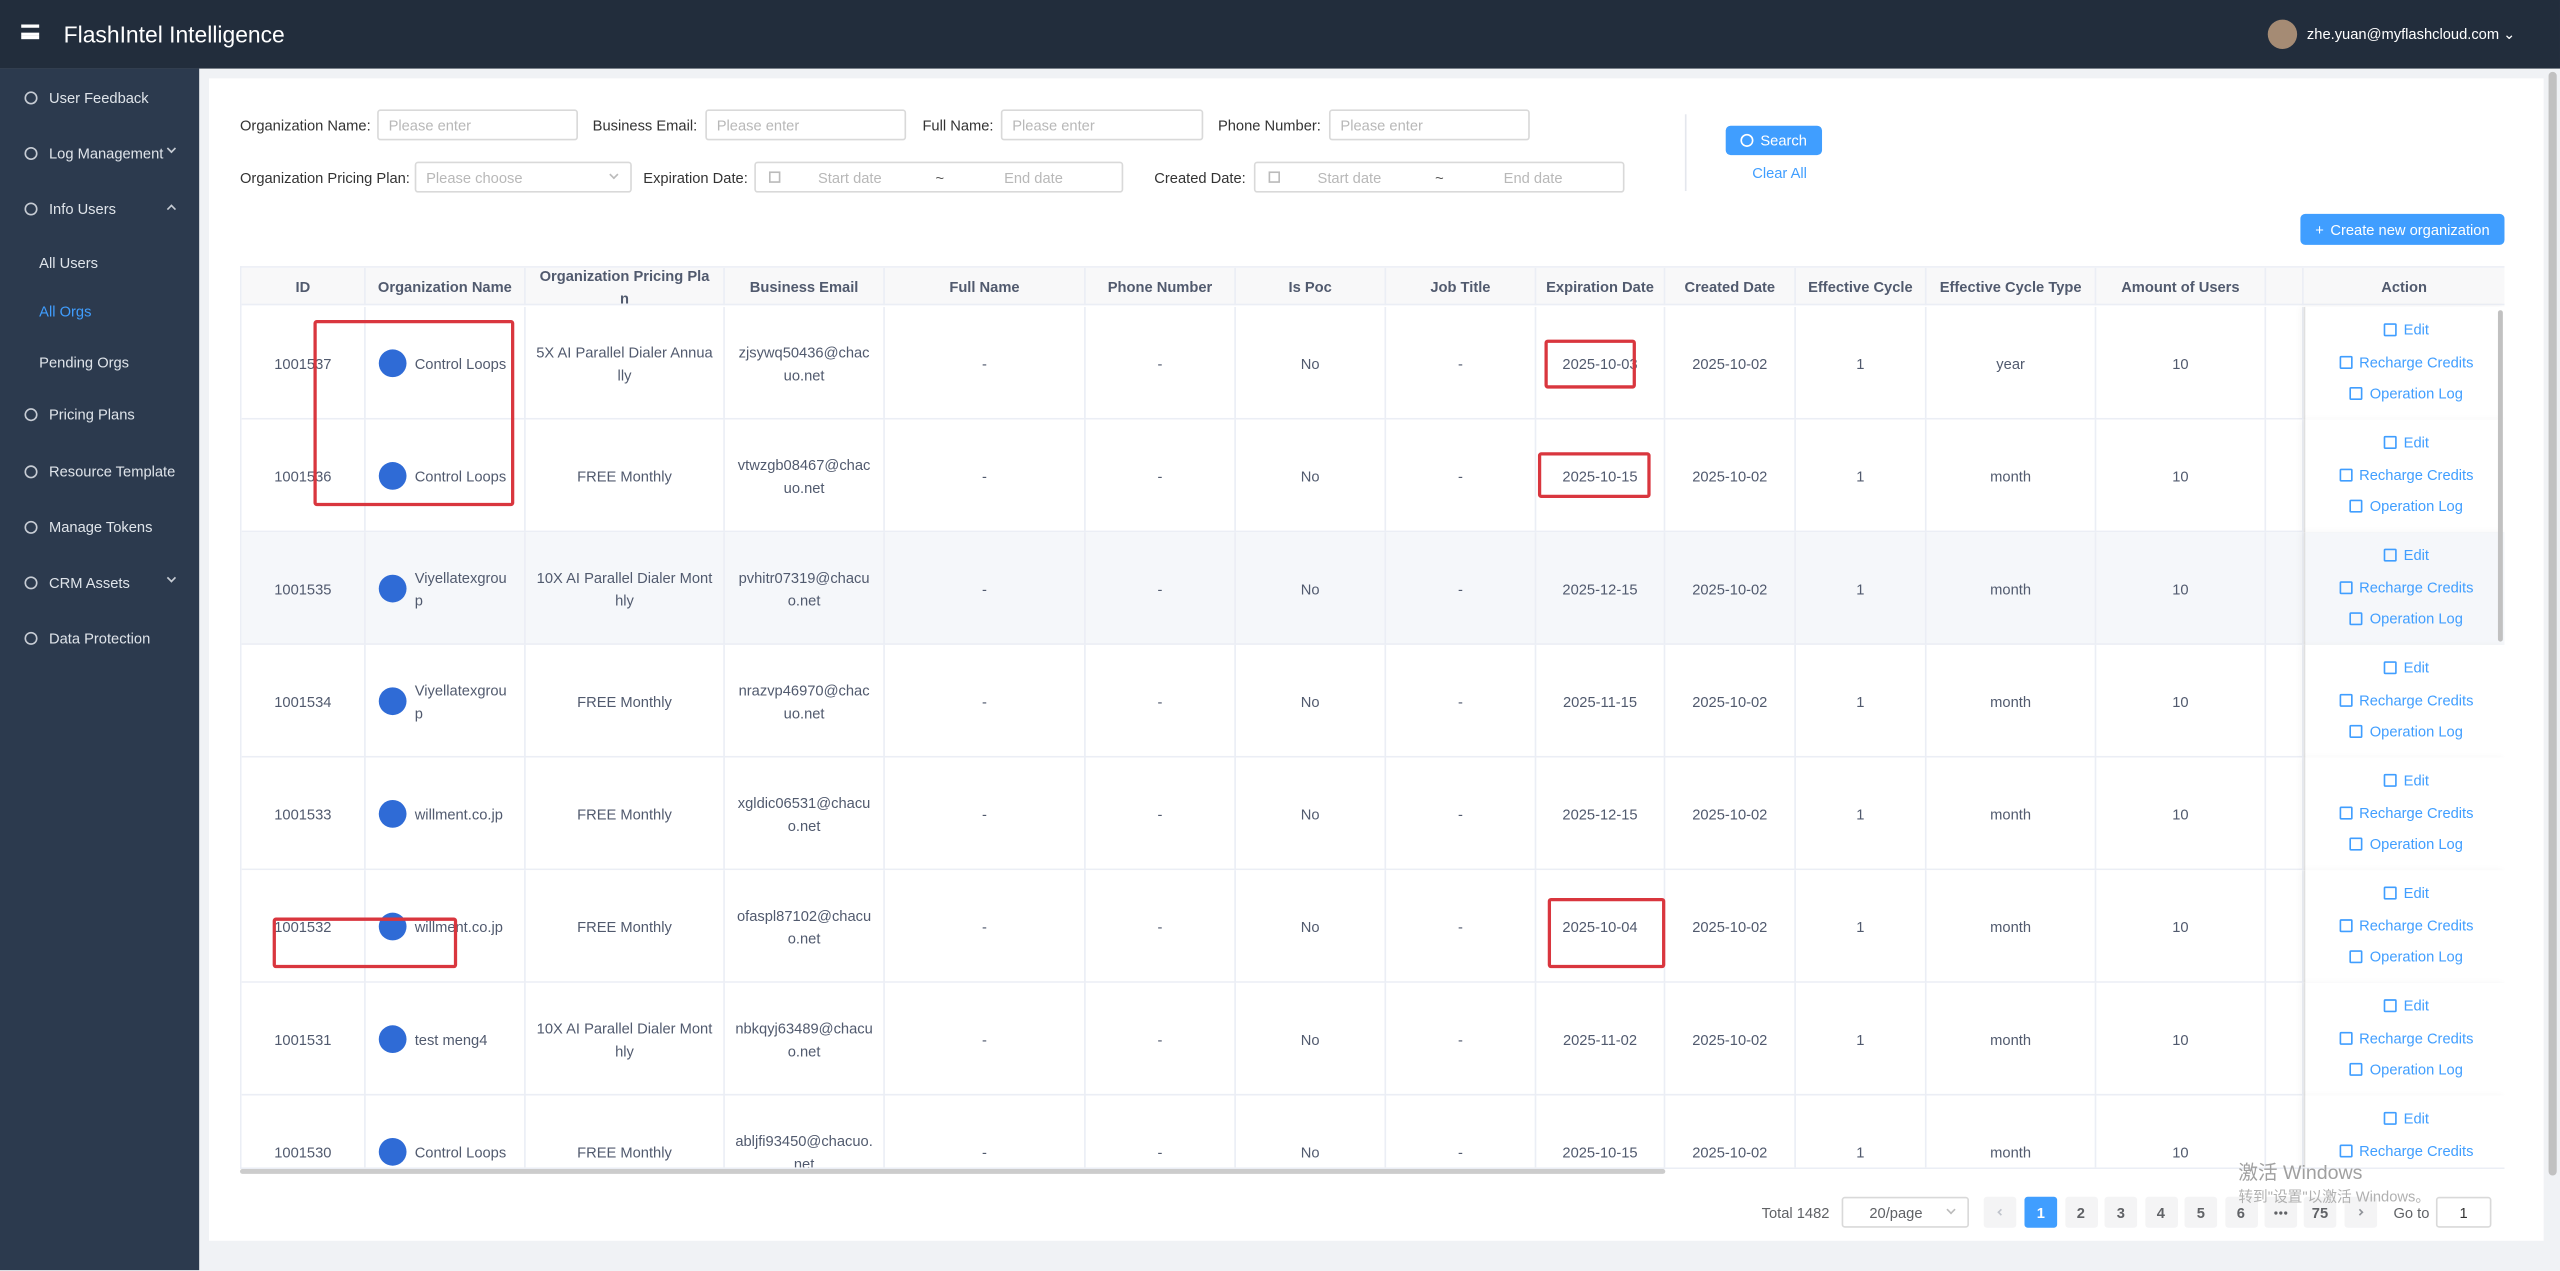  I want to click on nav-item: Manage Tokens, so click(99, 528).